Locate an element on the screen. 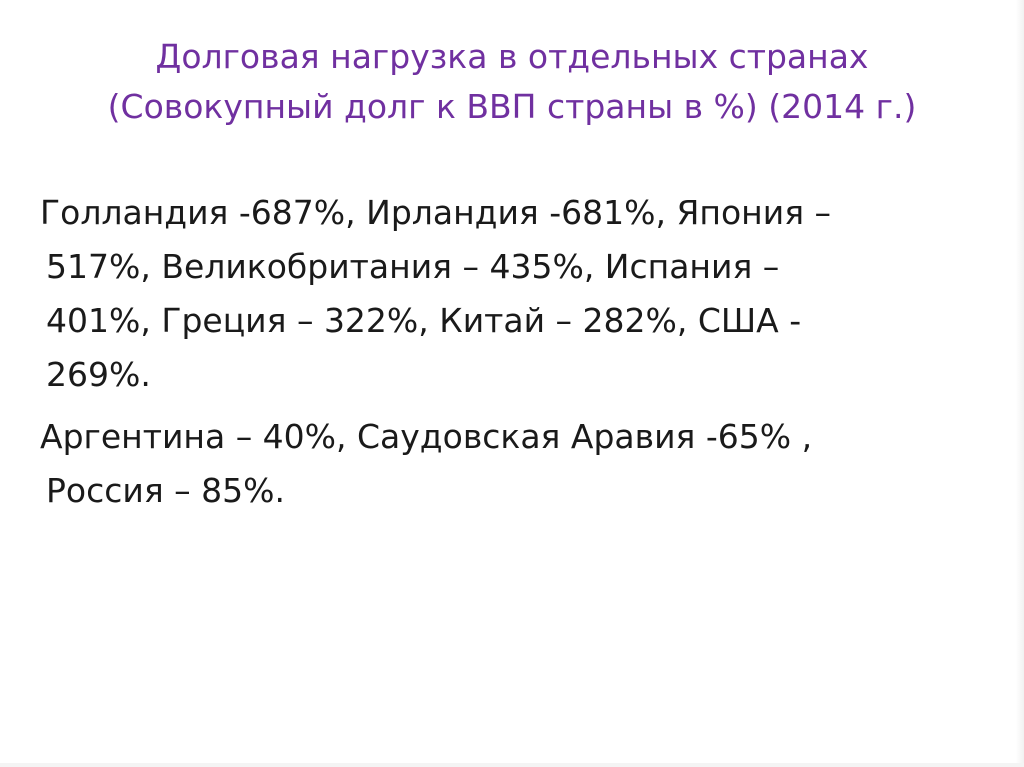 Image resolution: width=1024 pixels, height=767 pixels. title-line-1: Долговая нагрузка в отдельных странах is located at coordinates (512, 56).